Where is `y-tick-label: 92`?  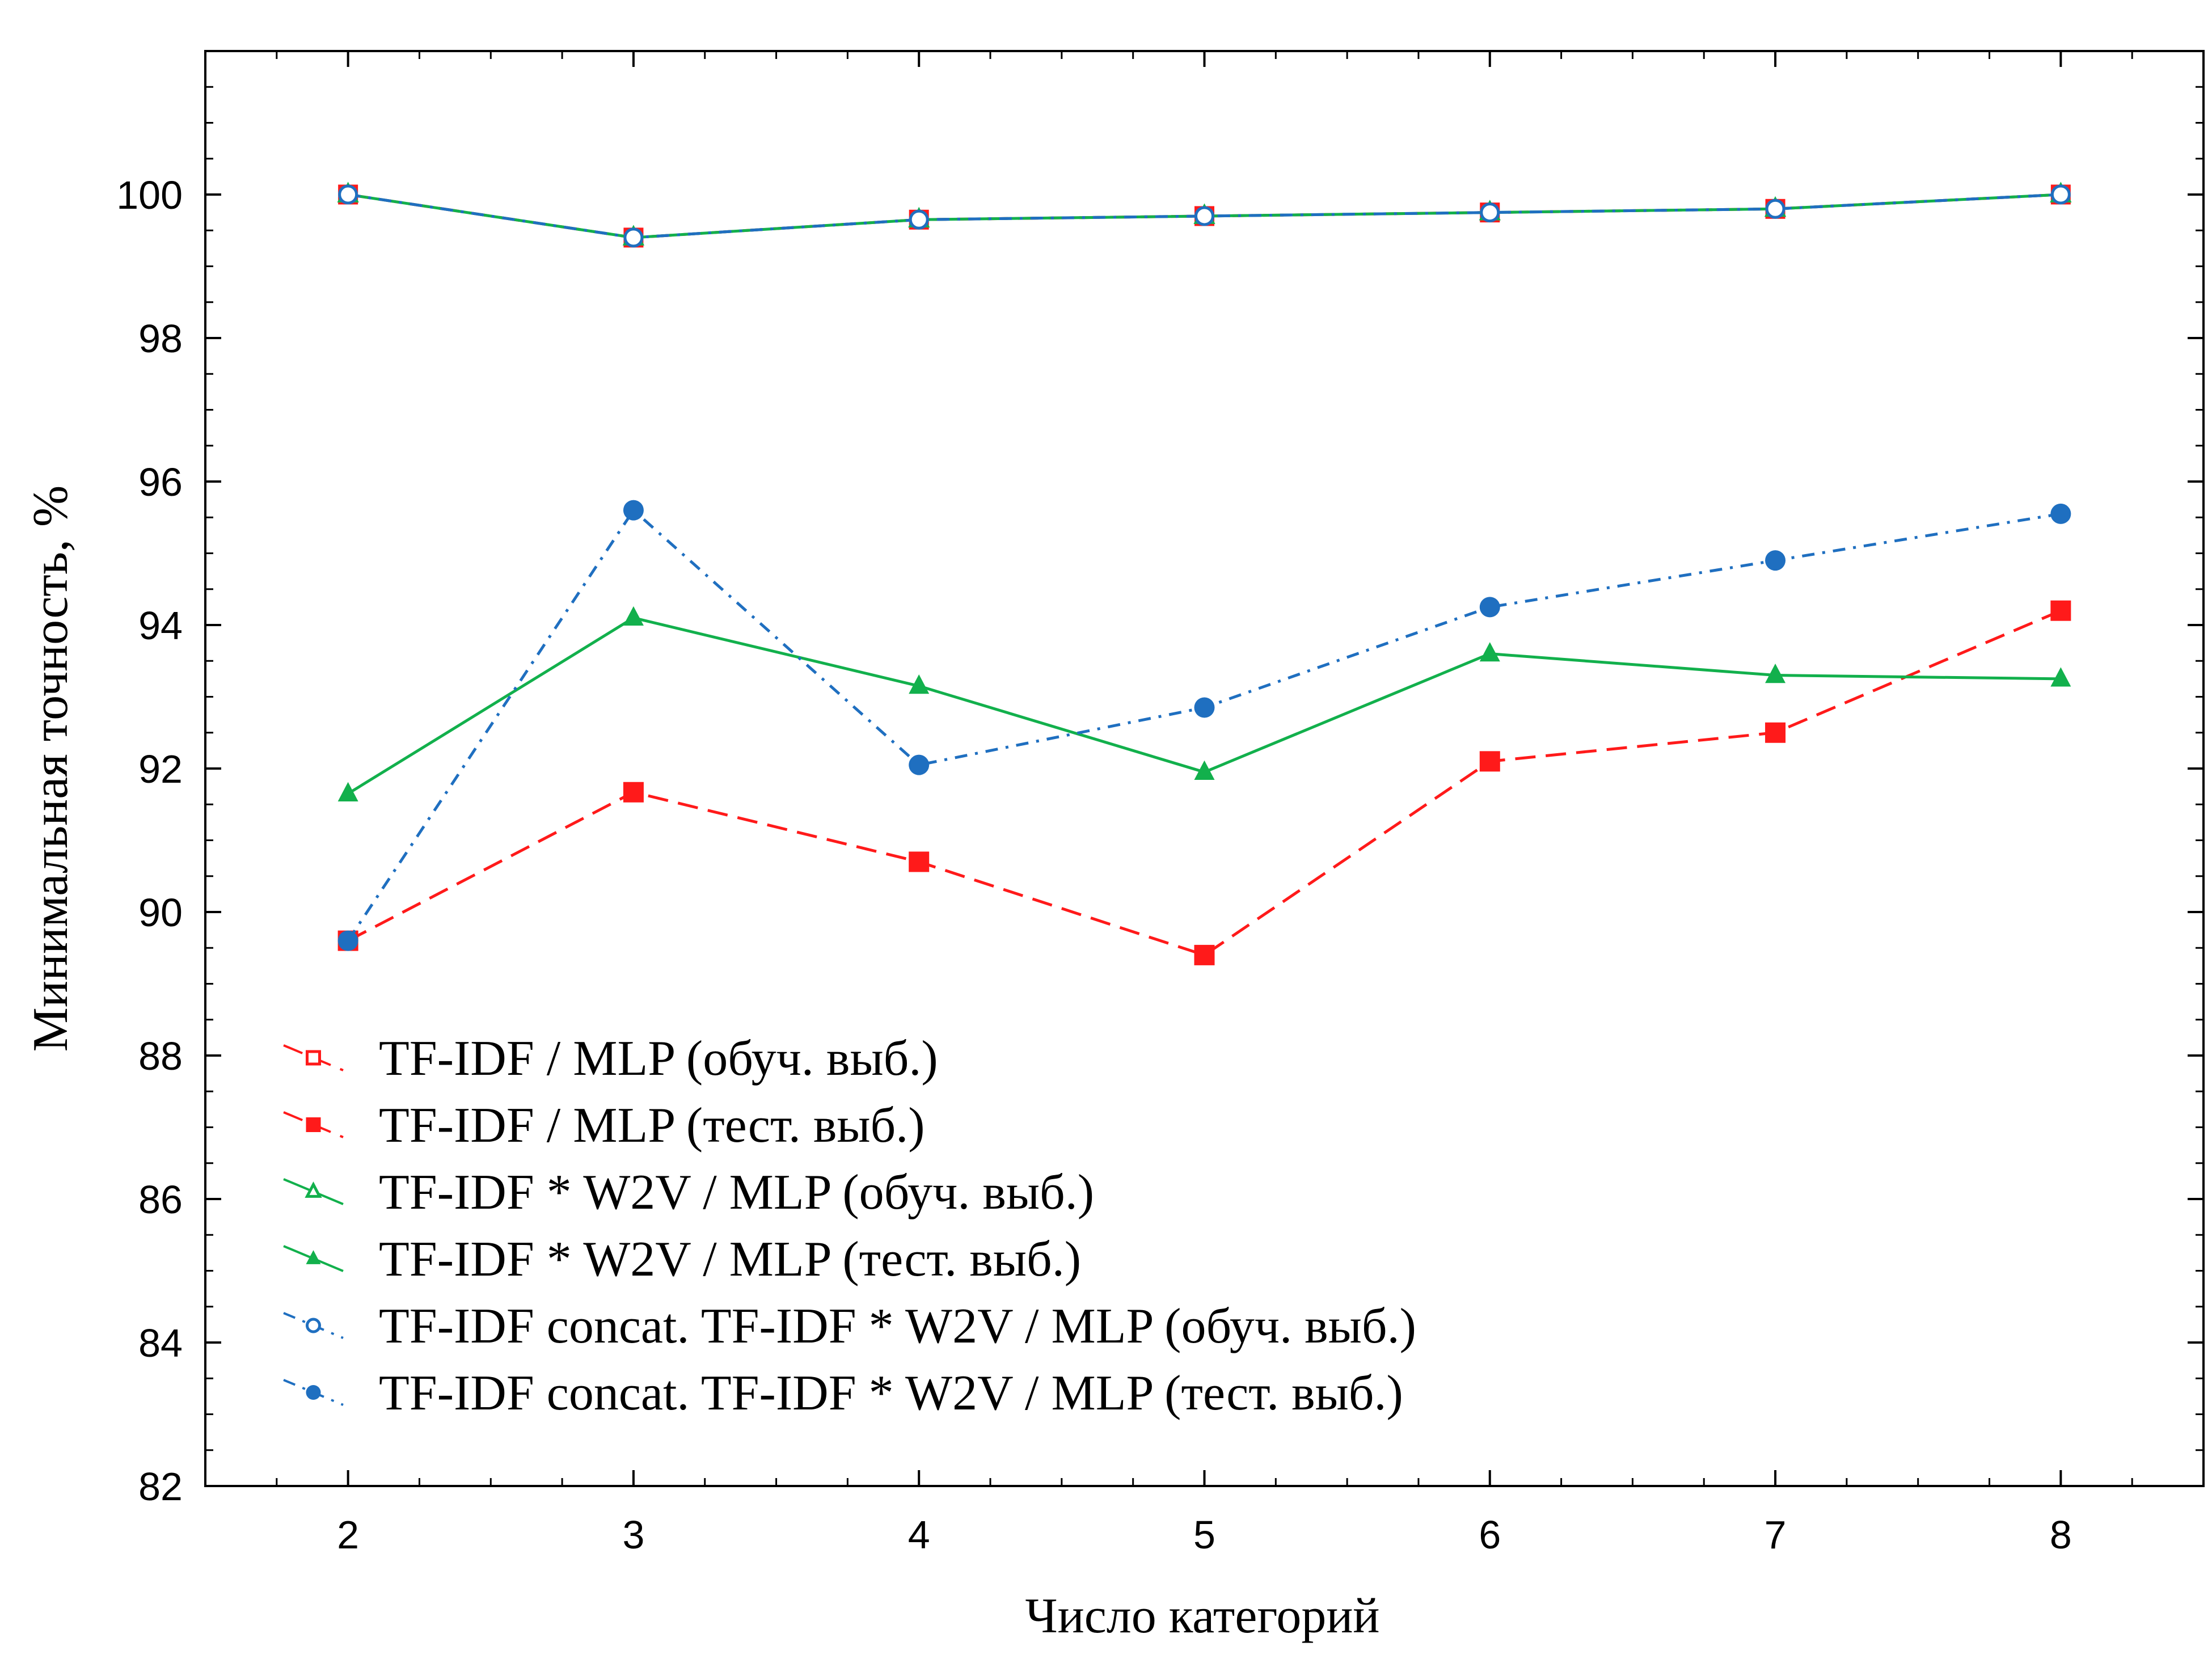
y-tick-label: 92 is located at coordinates (160, 769).